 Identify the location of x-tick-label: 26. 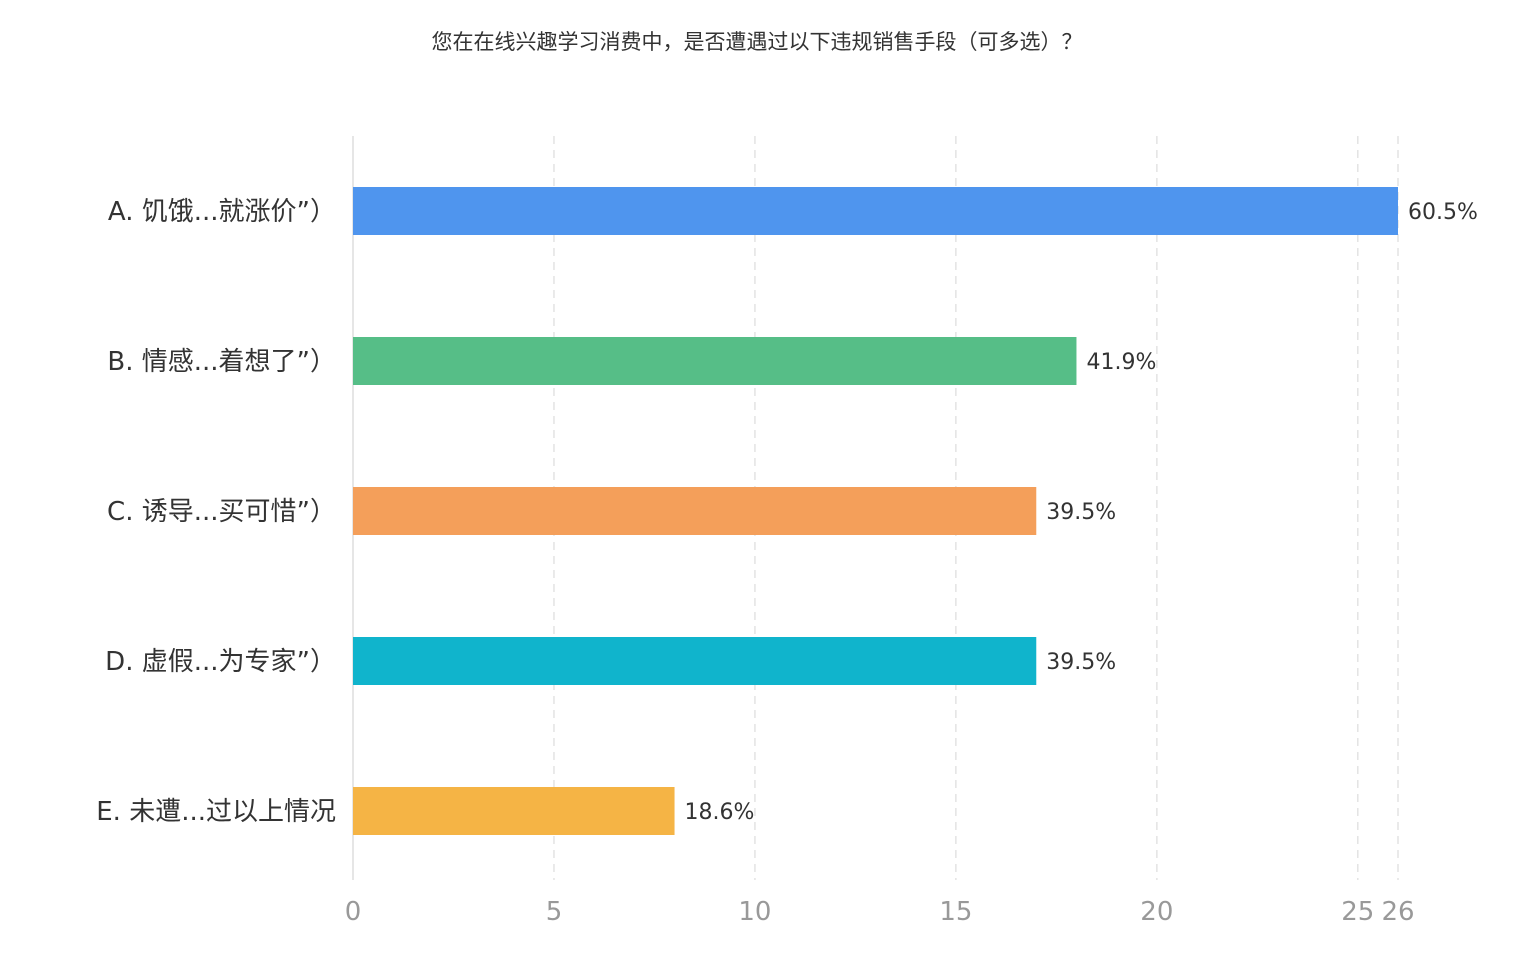
(1397, 912).